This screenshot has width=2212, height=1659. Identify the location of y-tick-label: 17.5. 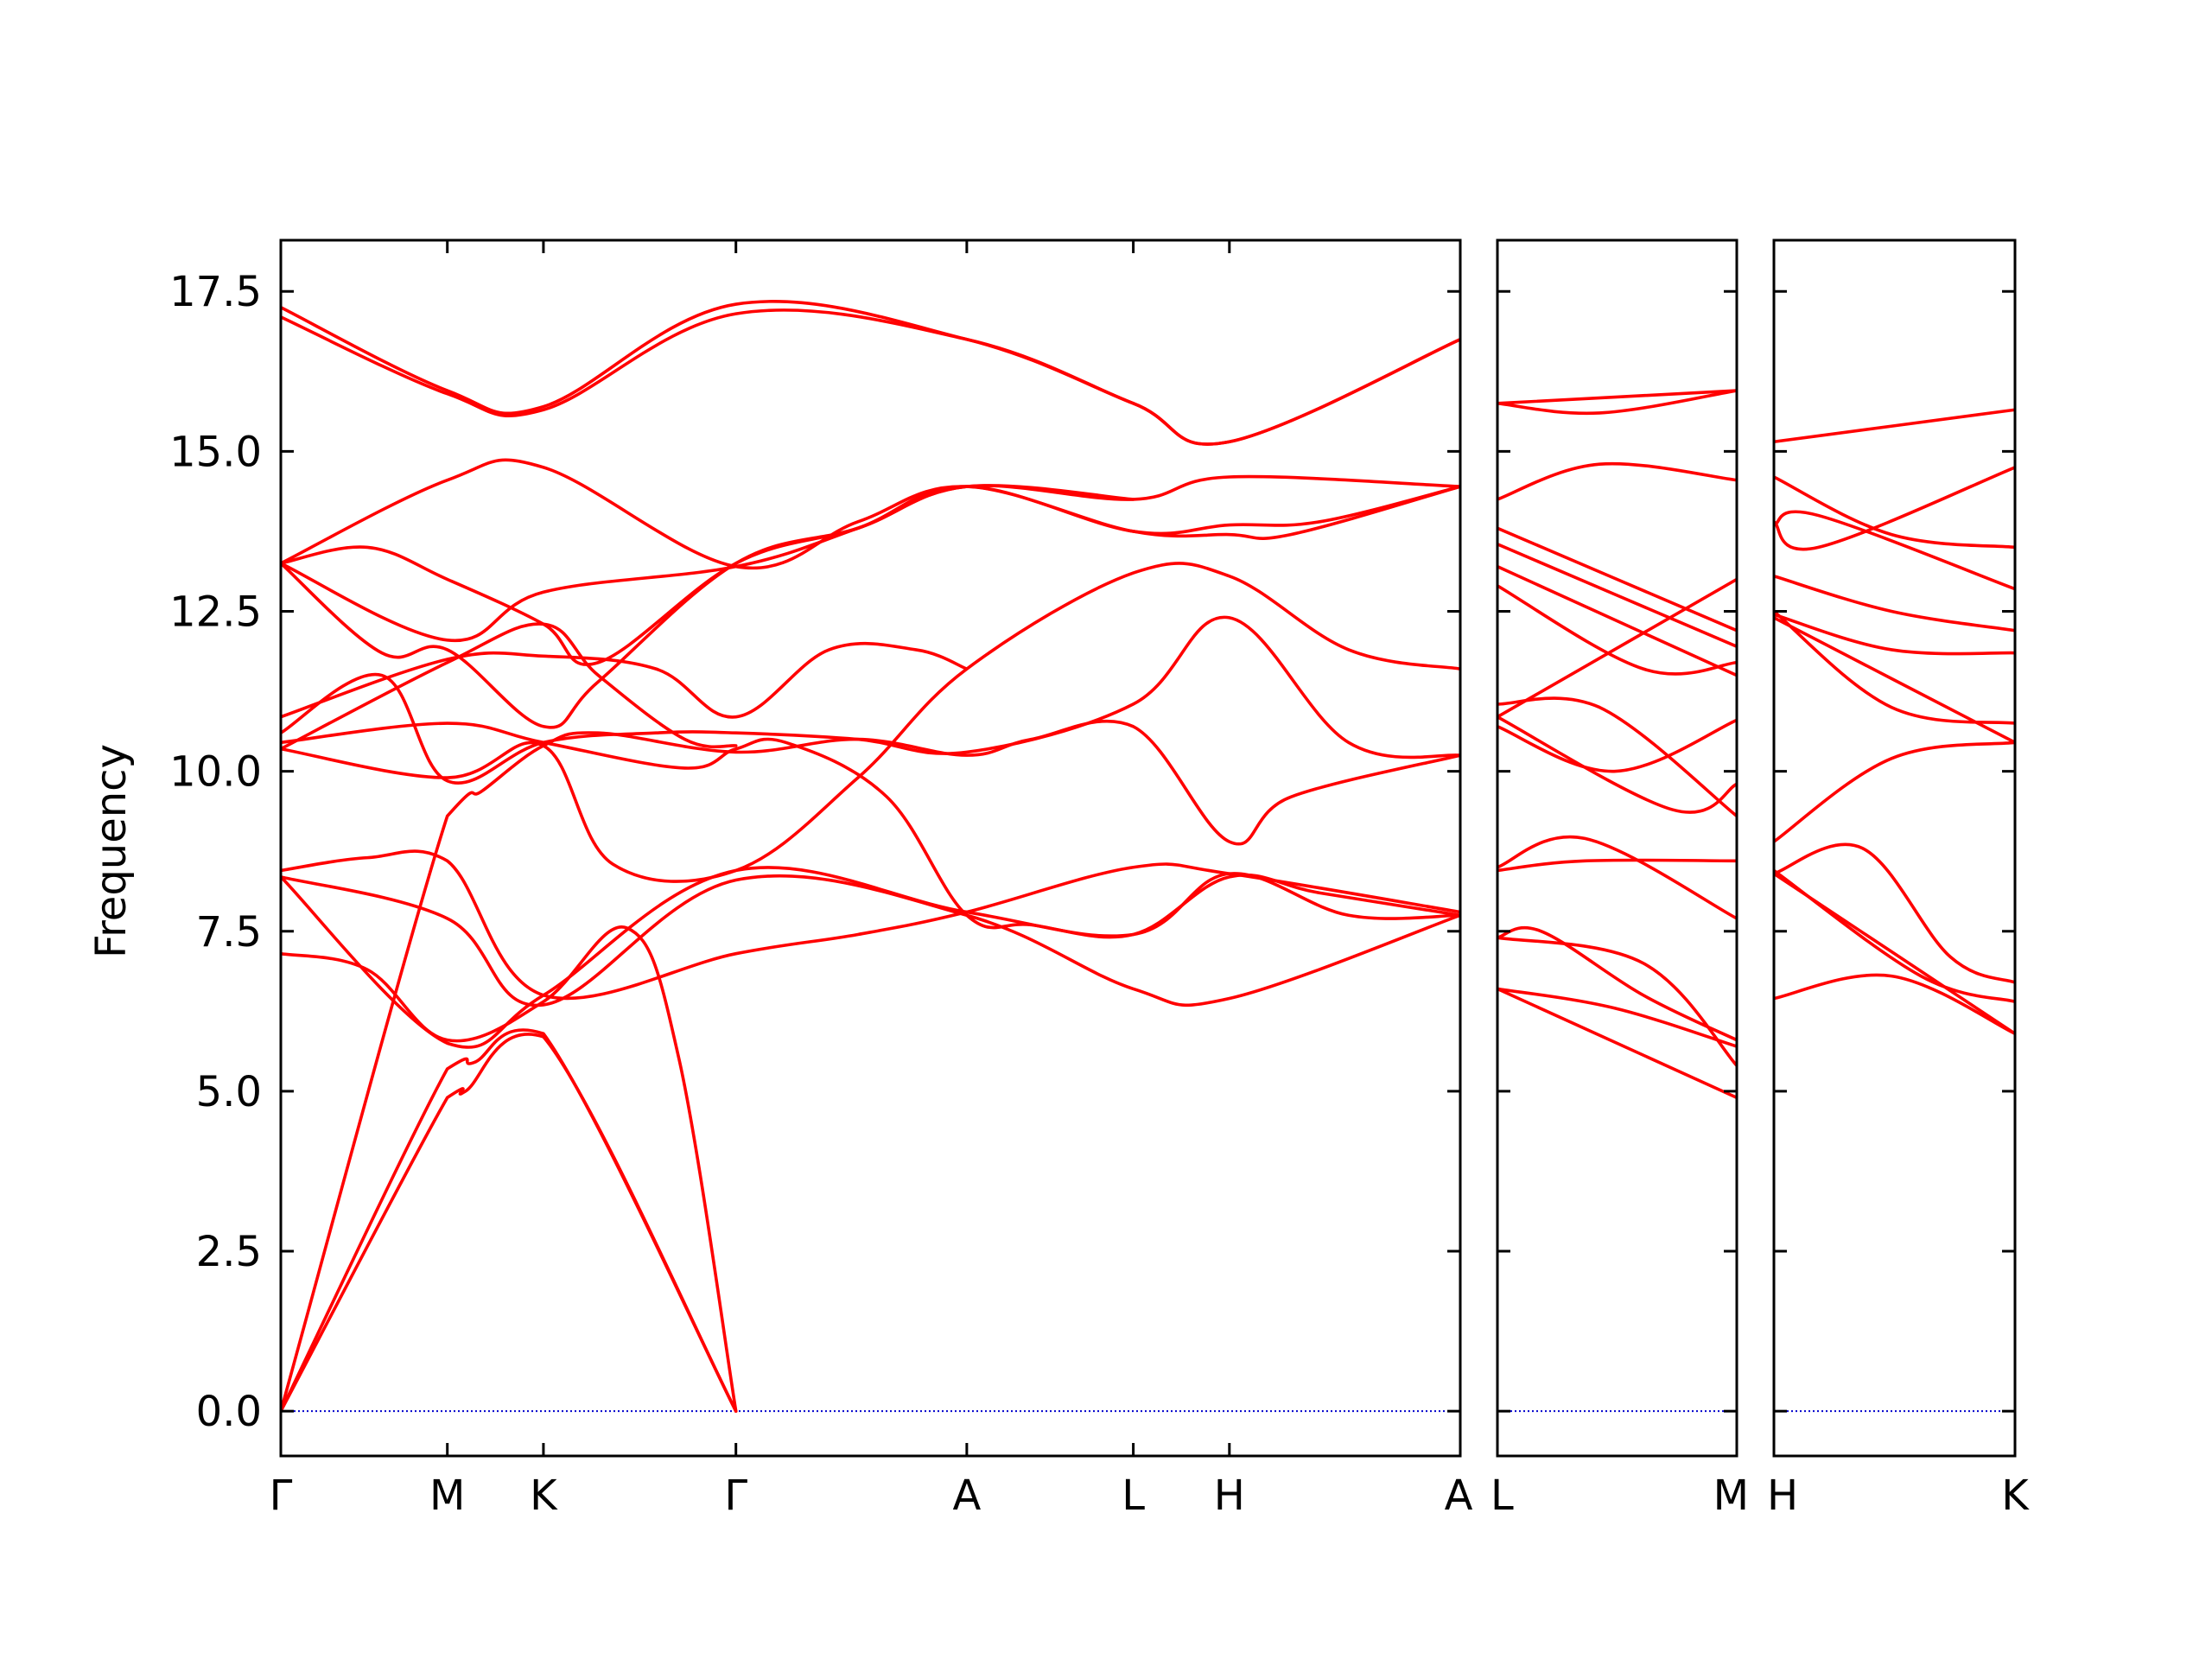
(215, 292).